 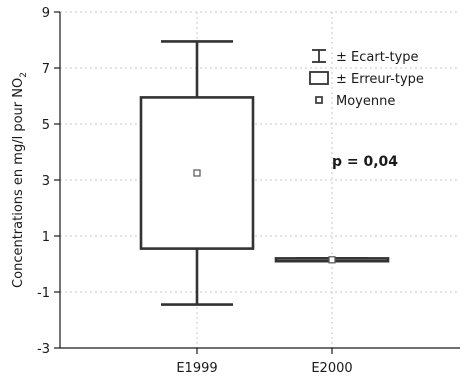 I want to click on y-tick-label-0: -3, so click(x=43, y=349).